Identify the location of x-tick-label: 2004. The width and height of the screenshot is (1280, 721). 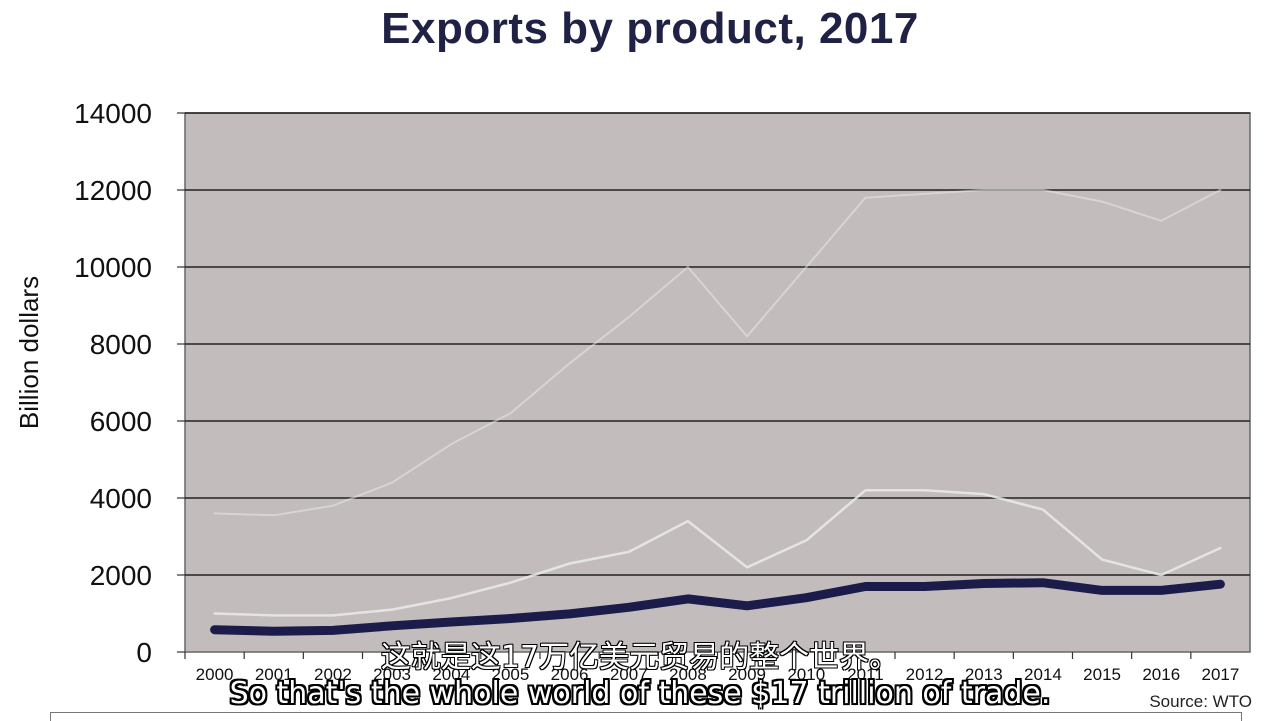
(451, 674).